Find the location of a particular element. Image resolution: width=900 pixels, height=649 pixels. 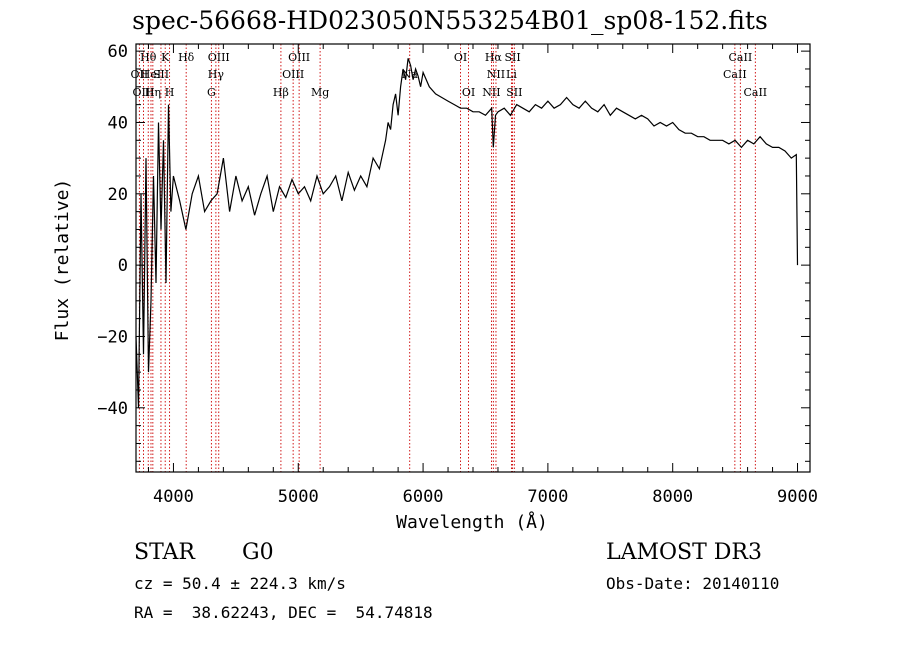

star-type: STAR is located at coordinates (164, 552).